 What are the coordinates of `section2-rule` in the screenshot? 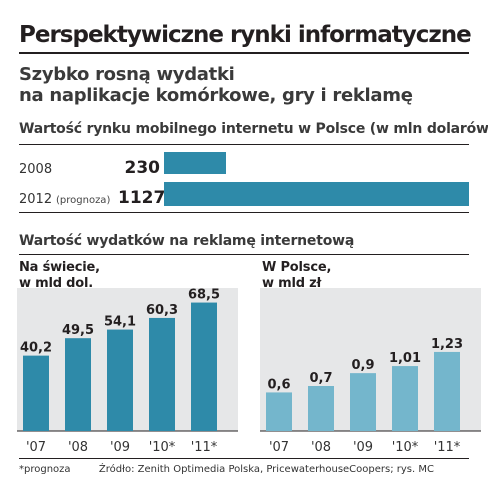 It's located at (244, 254).